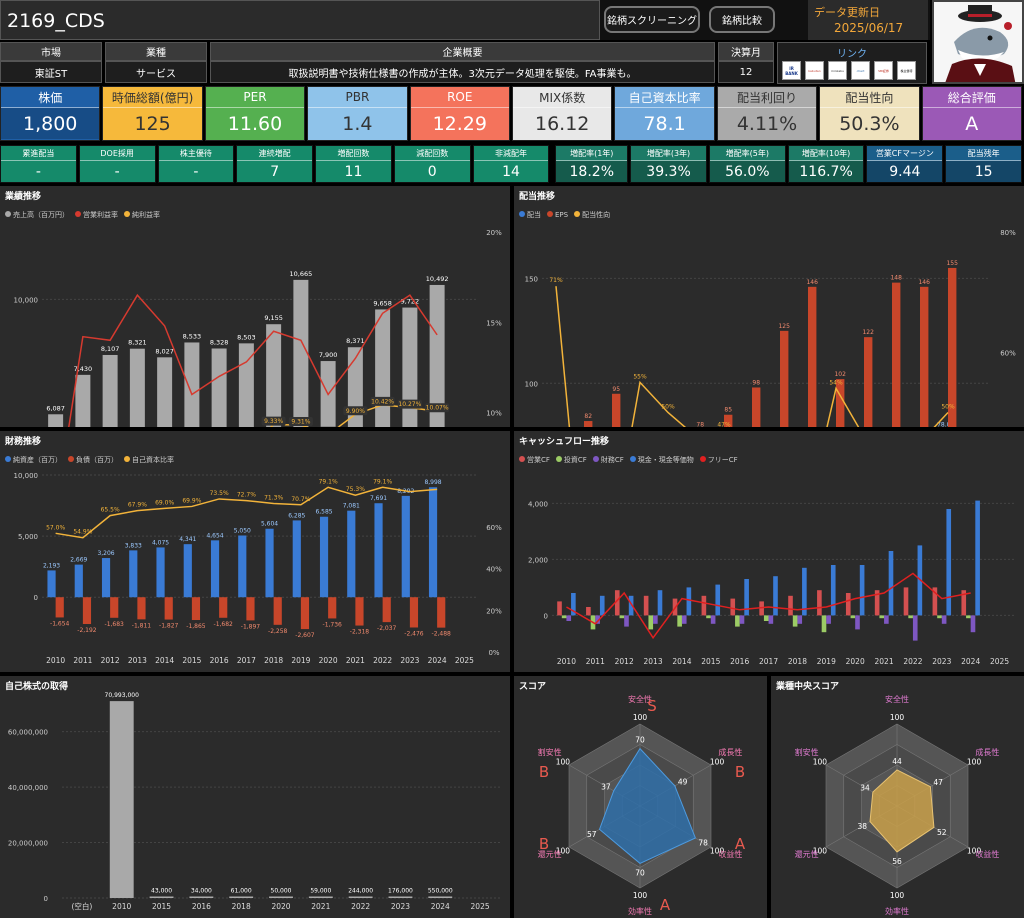 This screenshot has width=1024, height=918. Describe the element at coordinates (246, 495) in the screenshot. I see `equity-ratio-label: 72.7%` at that location.